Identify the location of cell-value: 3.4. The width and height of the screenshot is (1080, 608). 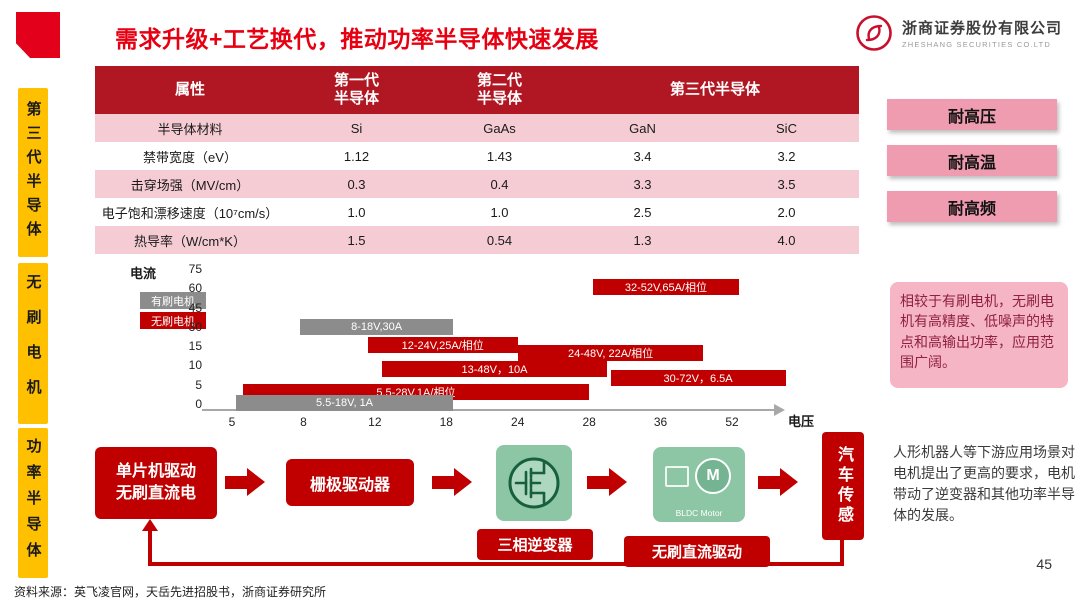
(642, 156).